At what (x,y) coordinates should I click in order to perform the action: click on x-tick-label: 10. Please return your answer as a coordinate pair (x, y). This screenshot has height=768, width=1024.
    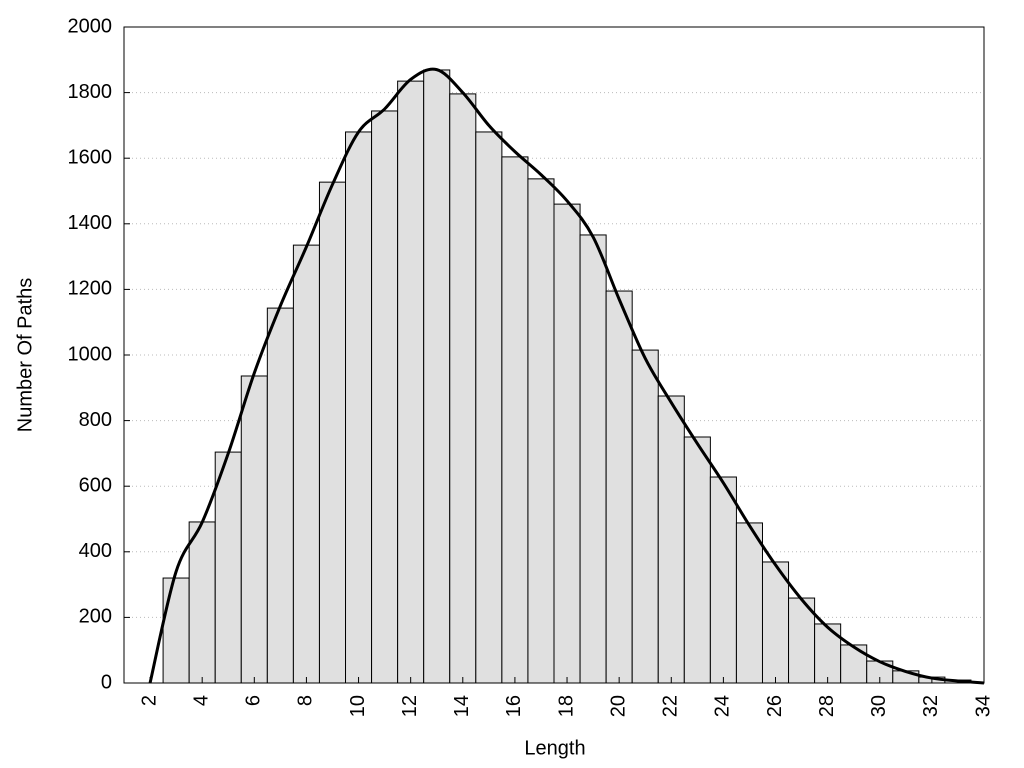
    Looking at the image, I should click on (358, 706).